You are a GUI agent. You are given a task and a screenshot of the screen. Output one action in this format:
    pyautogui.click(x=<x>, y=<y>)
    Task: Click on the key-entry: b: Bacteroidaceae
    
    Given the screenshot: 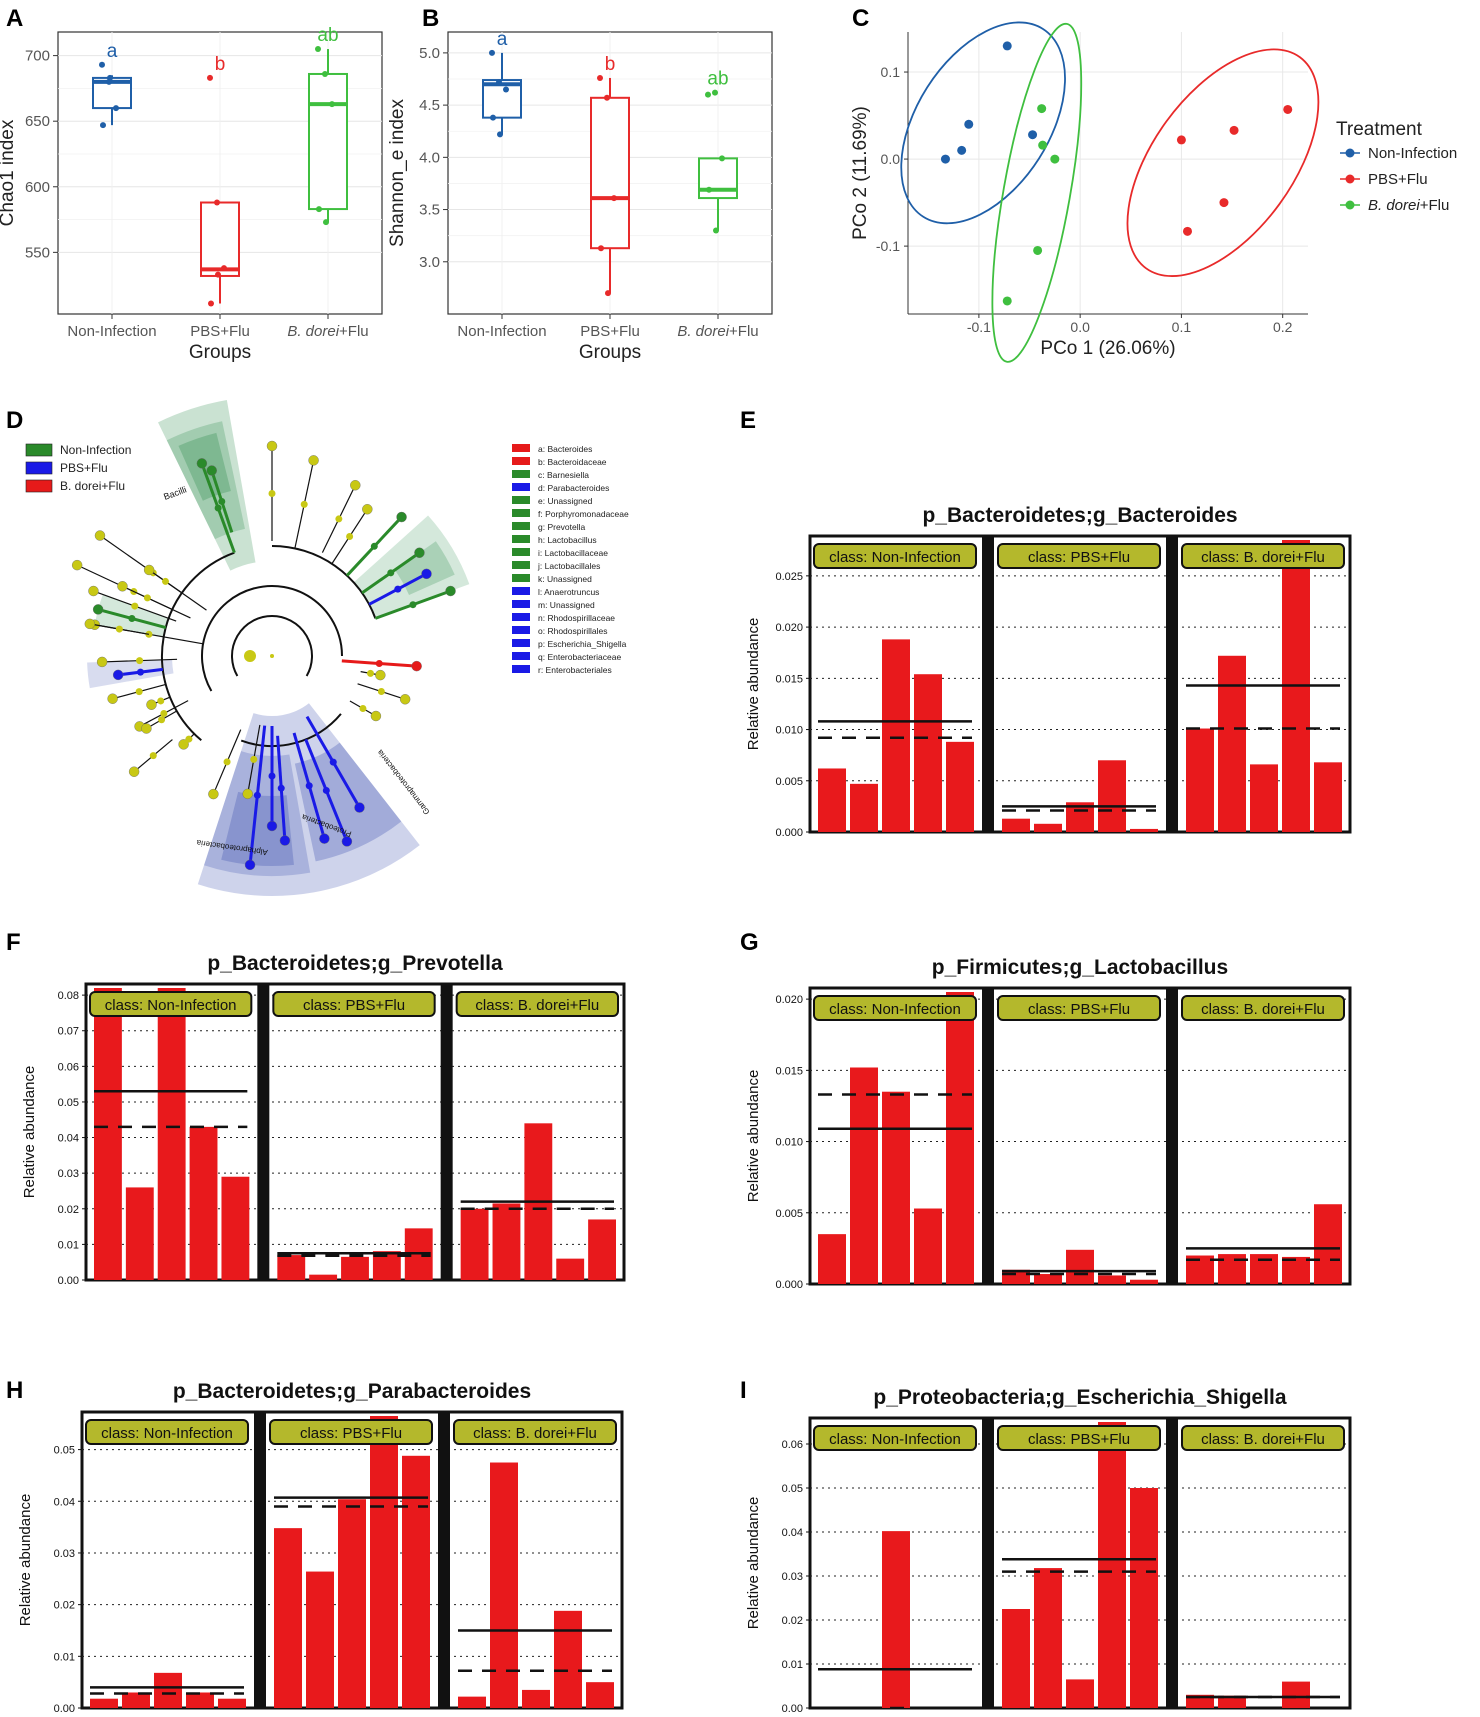 What is the action you would take?
    pyautogui.click(x=572, y=462)
    